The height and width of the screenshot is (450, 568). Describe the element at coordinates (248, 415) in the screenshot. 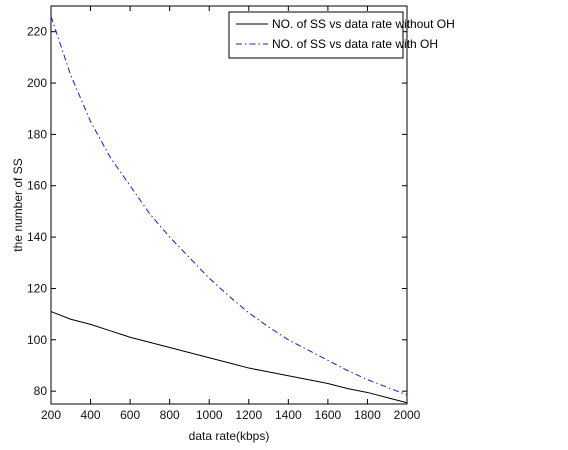

I see `x-tick-label: 1200` at that location.